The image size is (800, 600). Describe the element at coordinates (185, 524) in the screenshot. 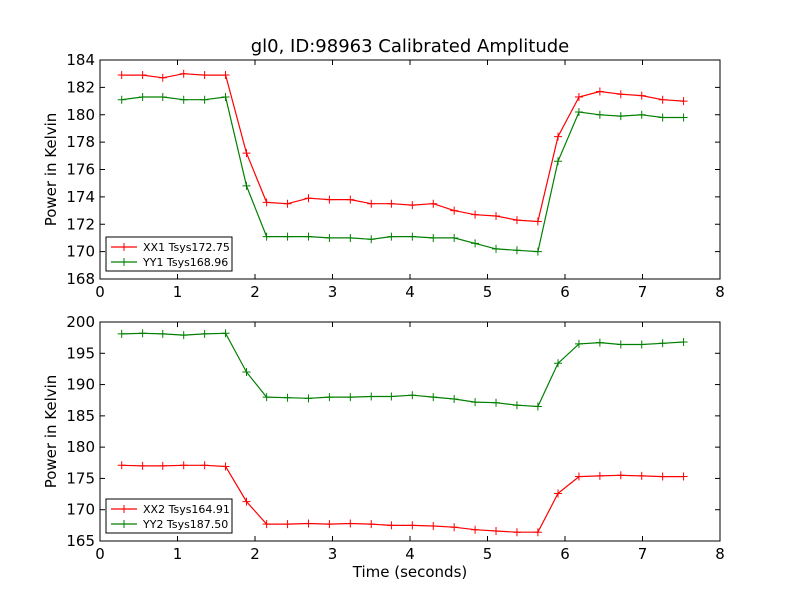

I see `legend-entry: YY2 Tsys187.50` at that location.